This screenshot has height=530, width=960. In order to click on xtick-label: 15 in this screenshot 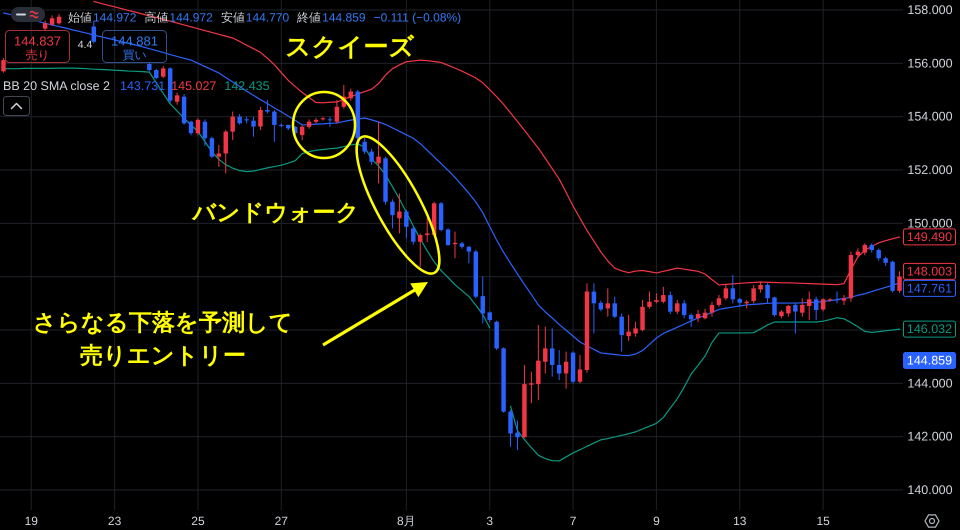, I will do `click(823, 521)`.